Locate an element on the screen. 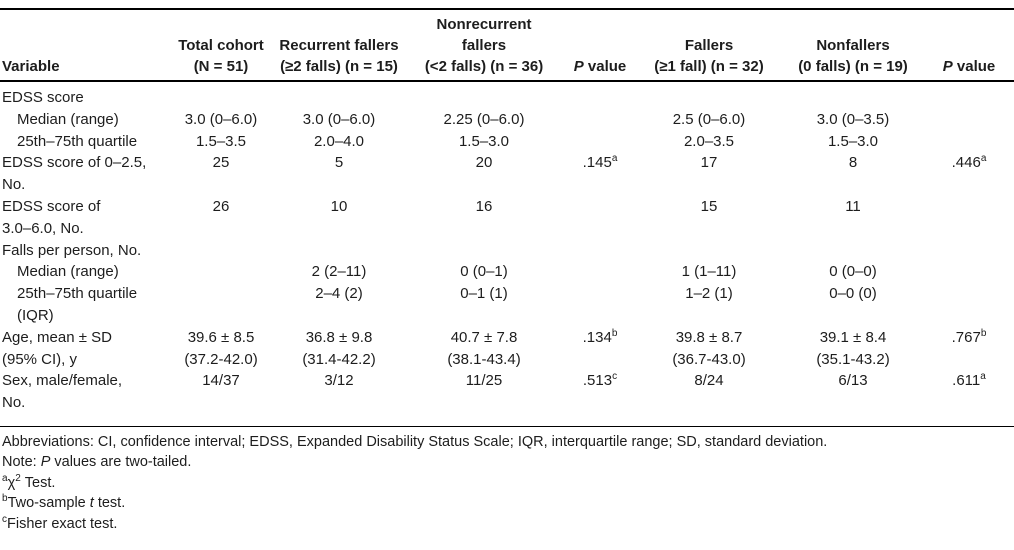 This screenshot has width=1014, height=550. row-label-falls-median-range: Median (range) is located at coordinates (84, 272).